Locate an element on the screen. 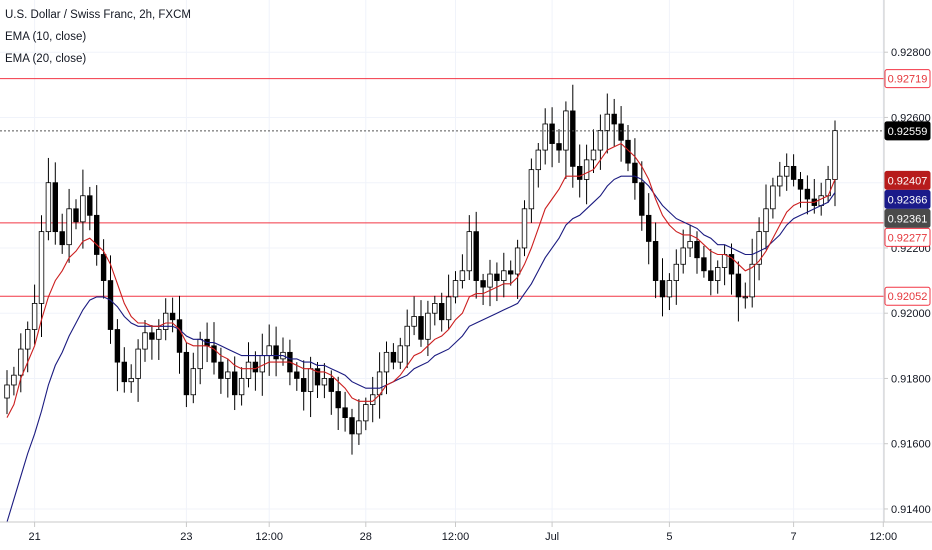 The height and width of the screenshot is (550, 932). y-tick-label: 0.92000 is located at coordinates (911, 314).